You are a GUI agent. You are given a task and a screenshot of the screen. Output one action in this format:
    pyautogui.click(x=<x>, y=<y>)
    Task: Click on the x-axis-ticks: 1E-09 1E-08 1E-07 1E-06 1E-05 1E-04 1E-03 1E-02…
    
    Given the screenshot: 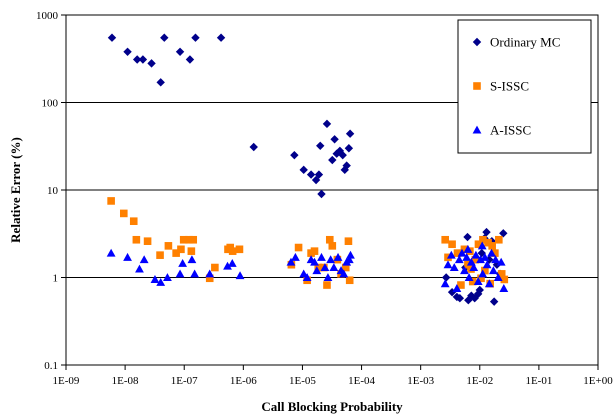 What is the action you would take?
    pyautogui.click(x=333, y=376)
    